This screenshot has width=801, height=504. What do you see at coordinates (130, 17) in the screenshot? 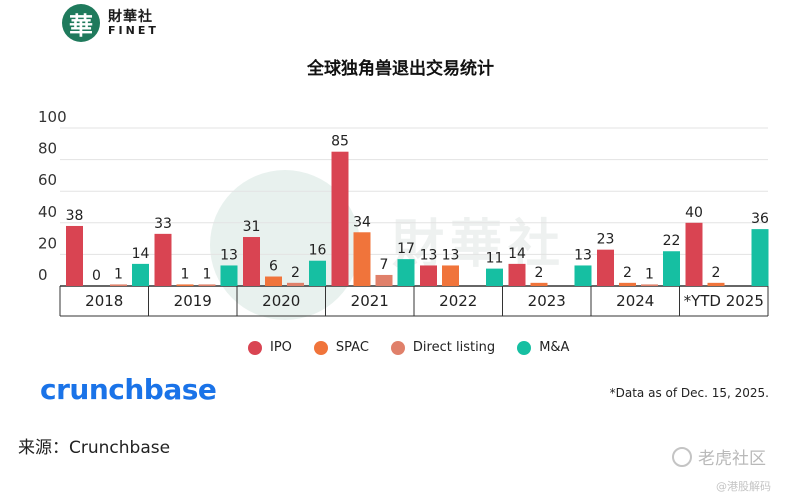
I see `logo-chinese-text: 財華社` at bounding box center [130, 17].